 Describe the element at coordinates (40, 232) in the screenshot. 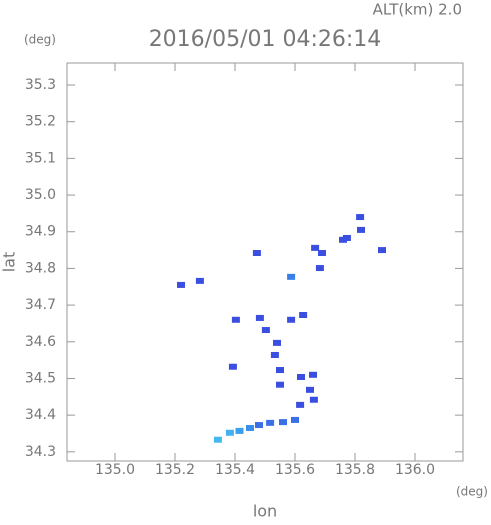

I see `y-tick-label: 34.9` at that location.